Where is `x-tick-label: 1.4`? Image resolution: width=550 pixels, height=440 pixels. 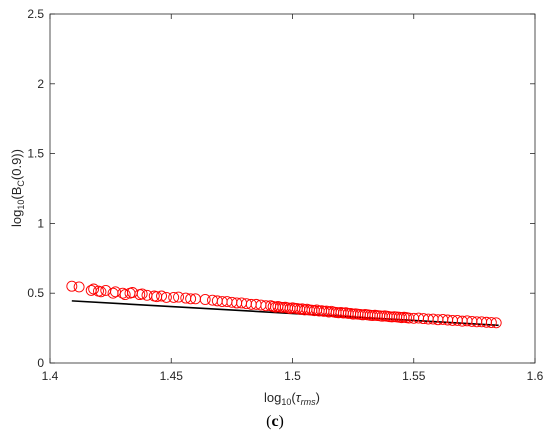
x-tick-label: 1.4 is located at coordinates (50, 376).